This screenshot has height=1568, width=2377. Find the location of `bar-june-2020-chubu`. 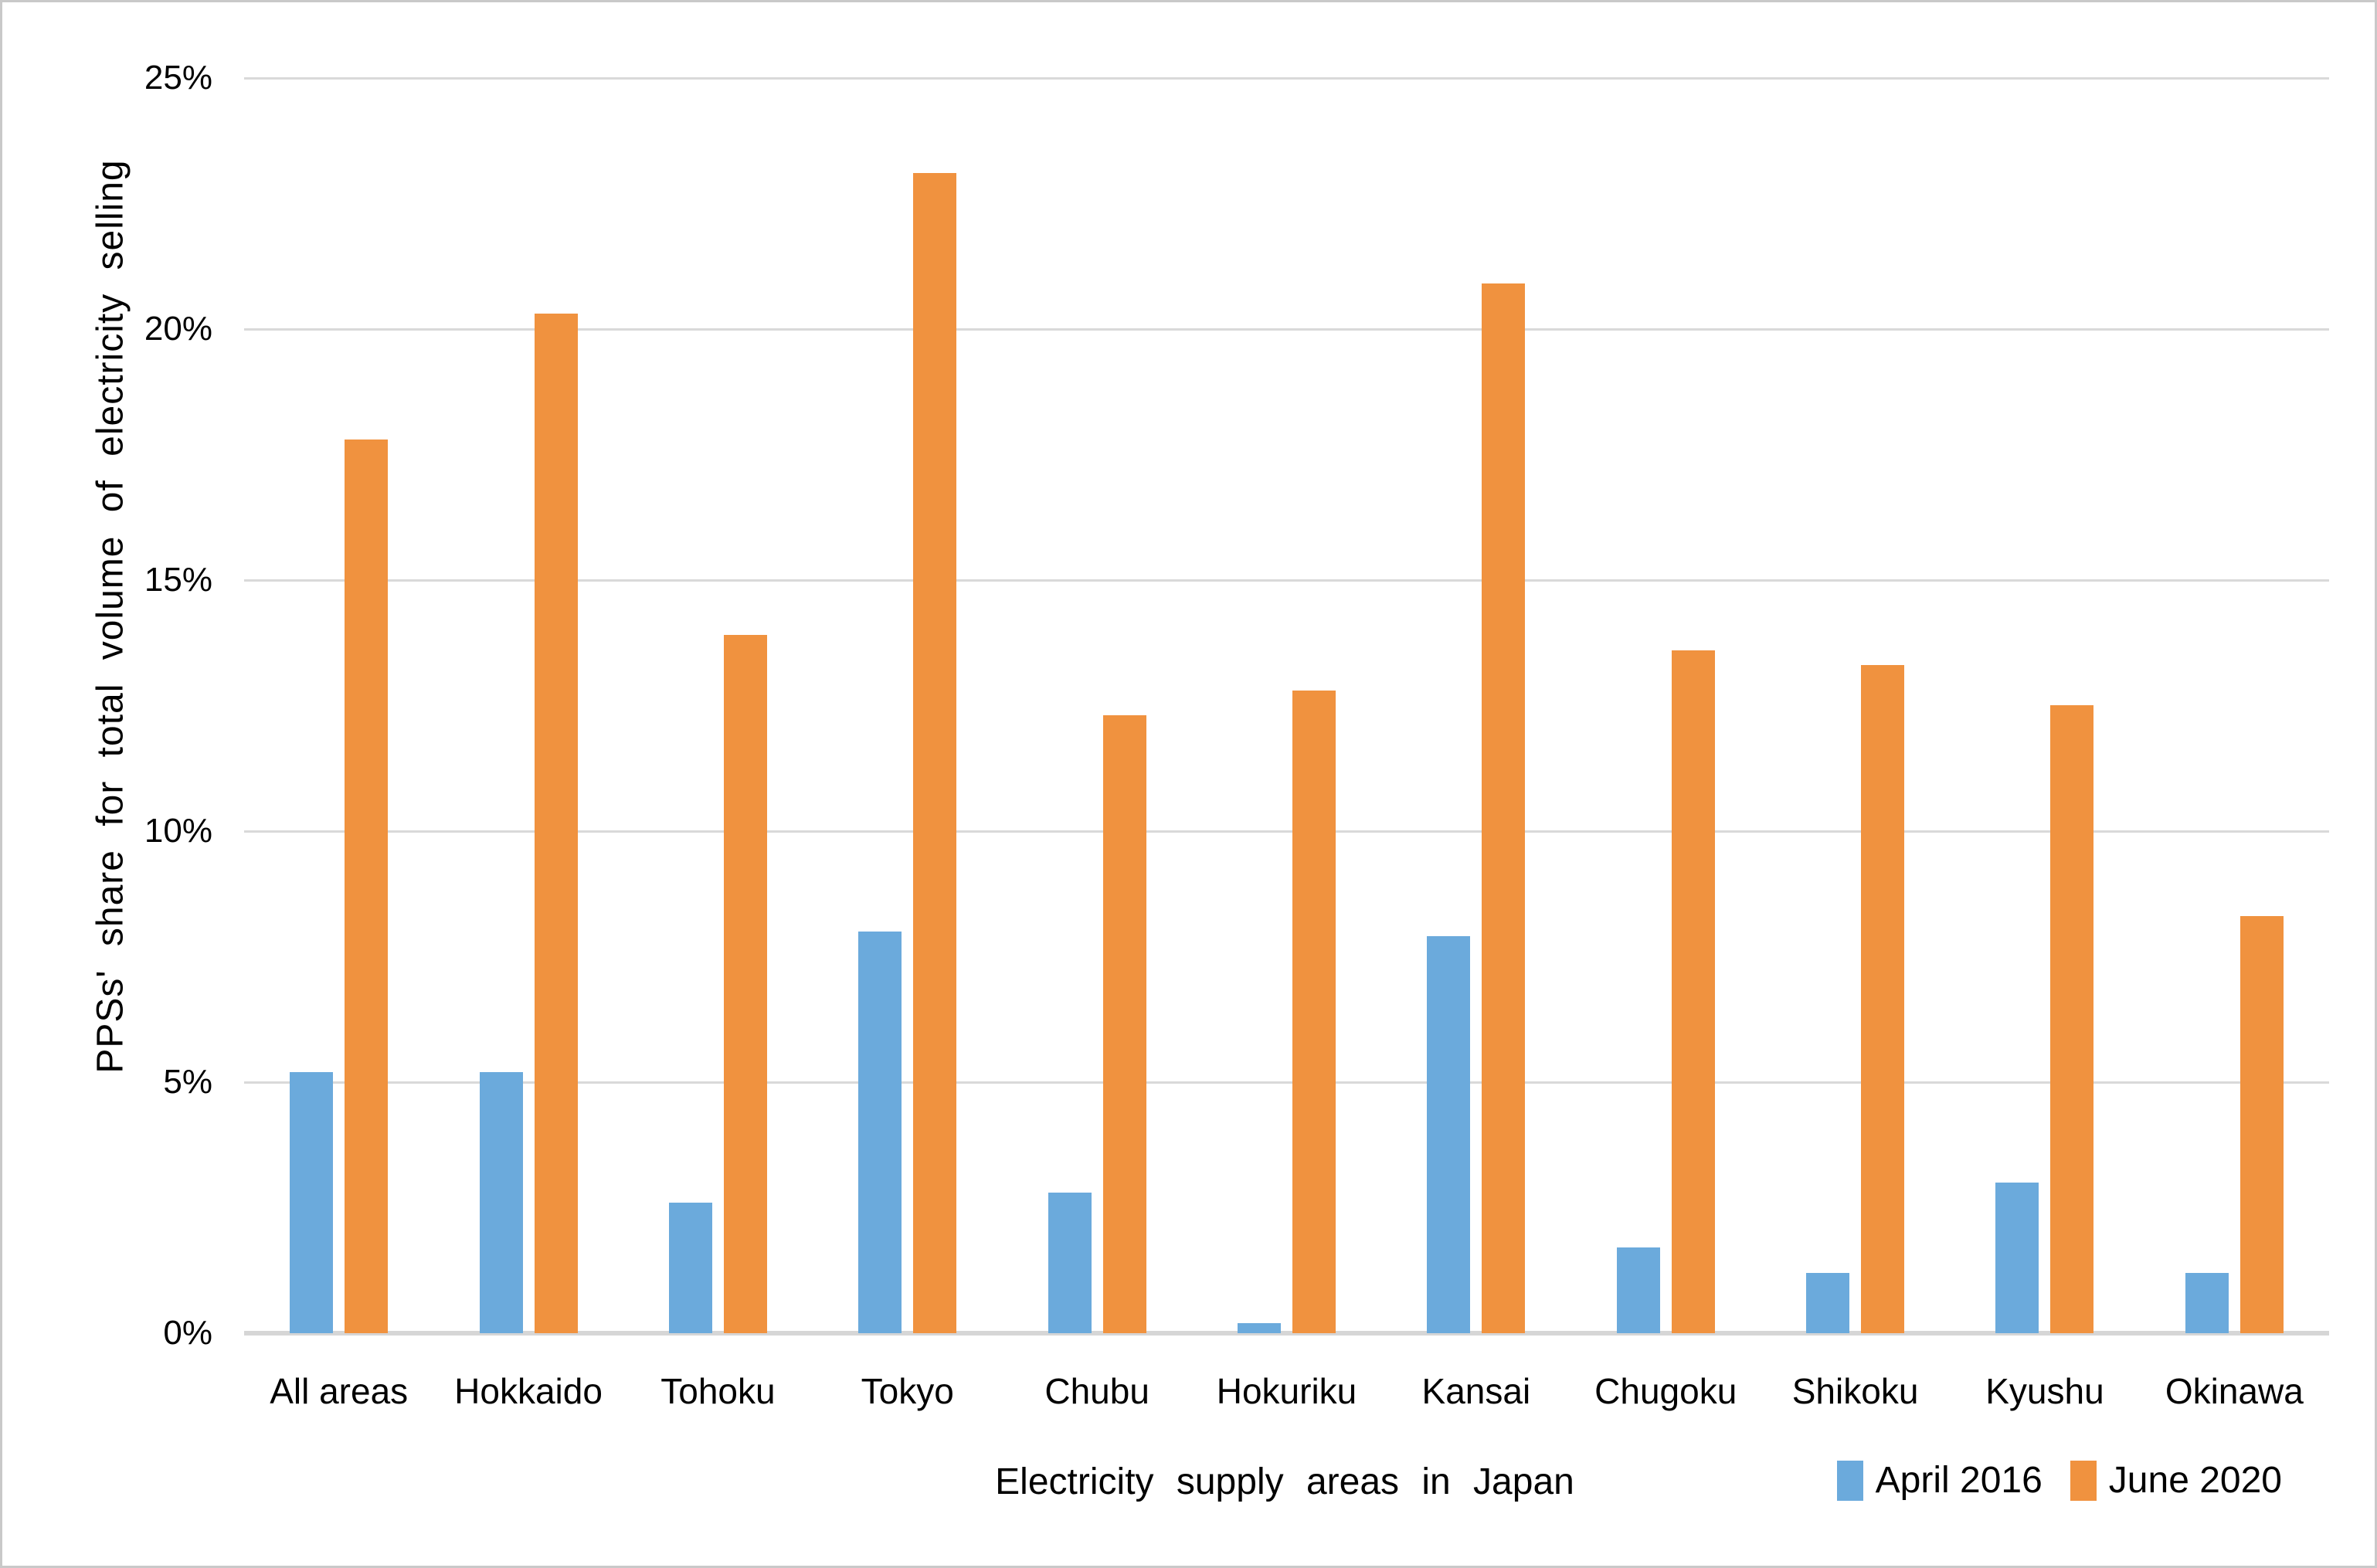

bar-june-2020-chubu is located at coordinates (1124, 1024).